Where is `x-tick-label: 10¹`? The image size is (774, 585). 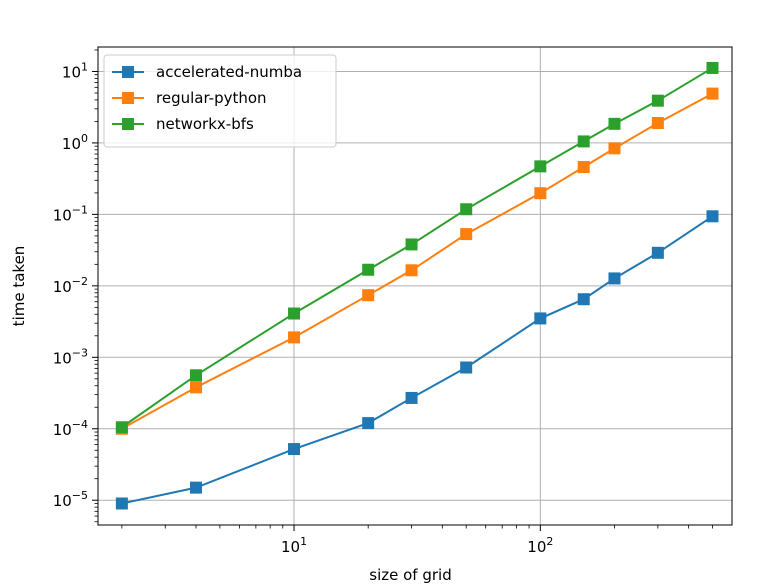
x-tick-label: 10¹ is located at coordinates (294, 545).